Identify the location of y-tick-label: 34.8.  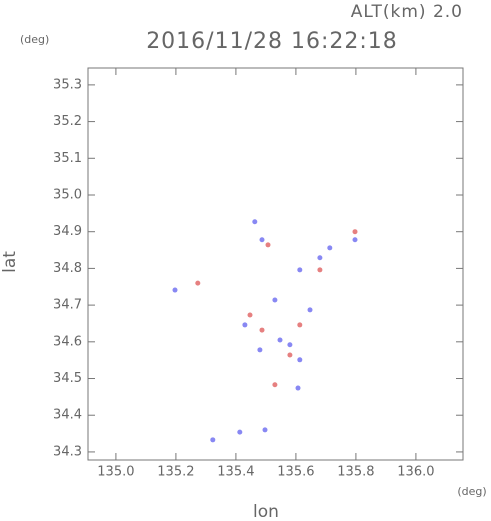
(67, 268).